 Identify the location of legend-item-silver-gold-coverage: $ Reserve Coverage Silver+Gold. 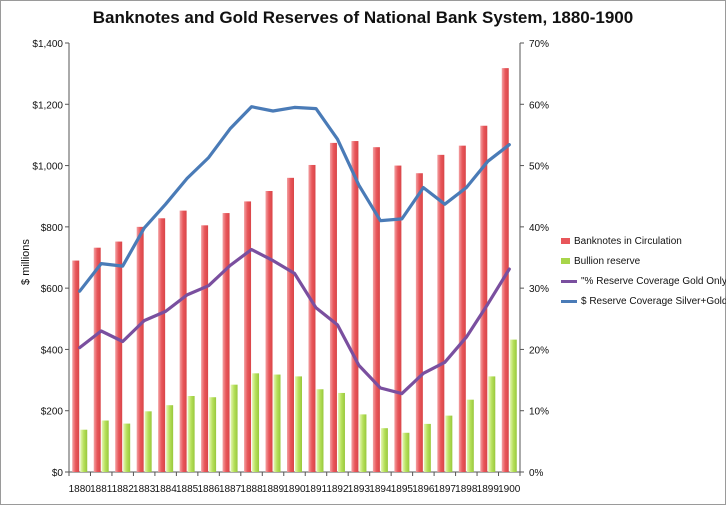
(643, 306).